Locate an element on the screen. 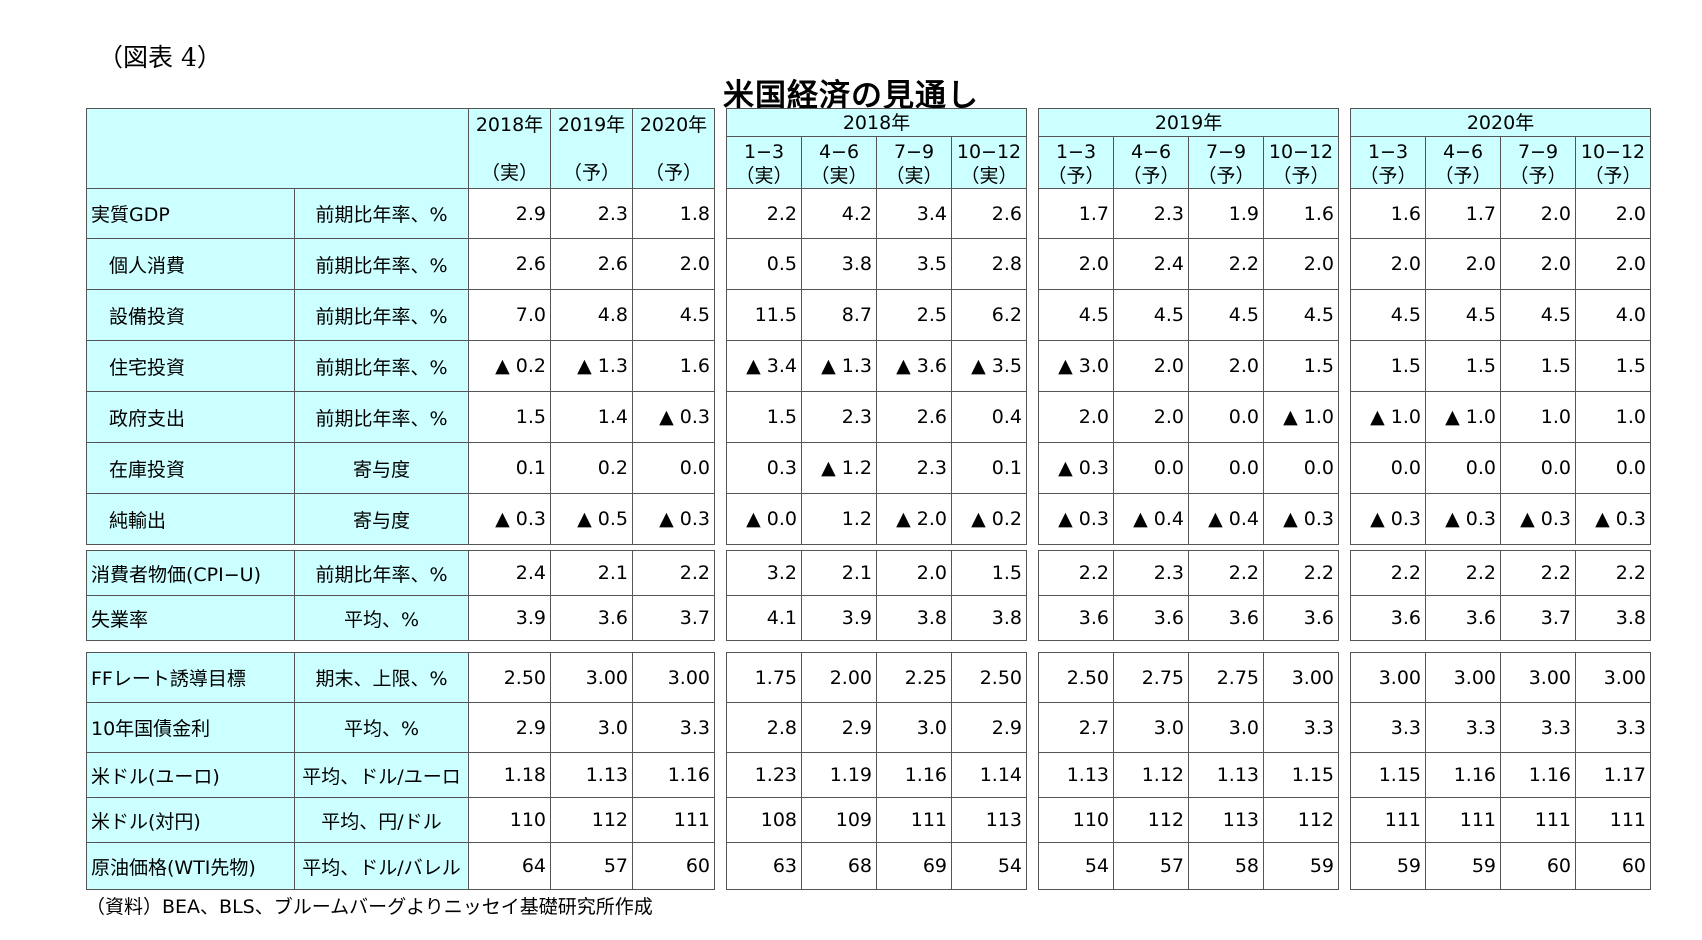 The height and width of the screenshot is (940, 1702). quarter-value: 63 is located at coordinates (764, 866).